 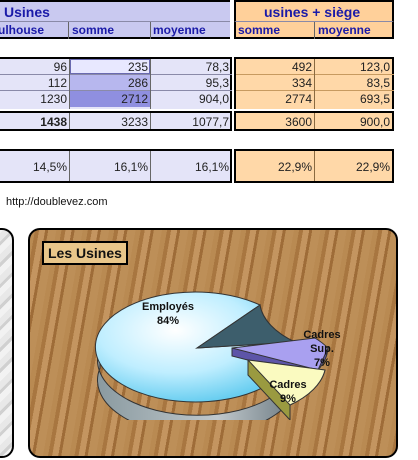 What do you see at coordinates (213, 99) in the screenshot?
I see `cell-moyenne: 904,0` at bounding box center [213, 99].